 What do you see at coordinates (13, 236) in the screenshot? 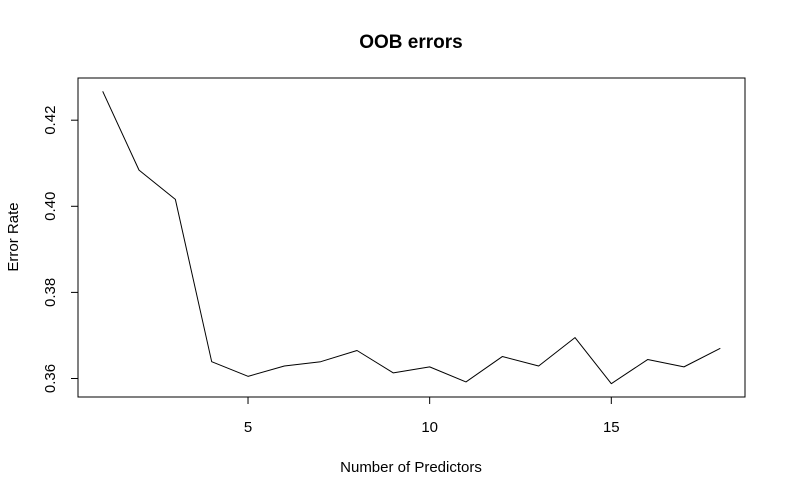
I see `y-axis-label: Error Rate` at bounding box center [13, 236].